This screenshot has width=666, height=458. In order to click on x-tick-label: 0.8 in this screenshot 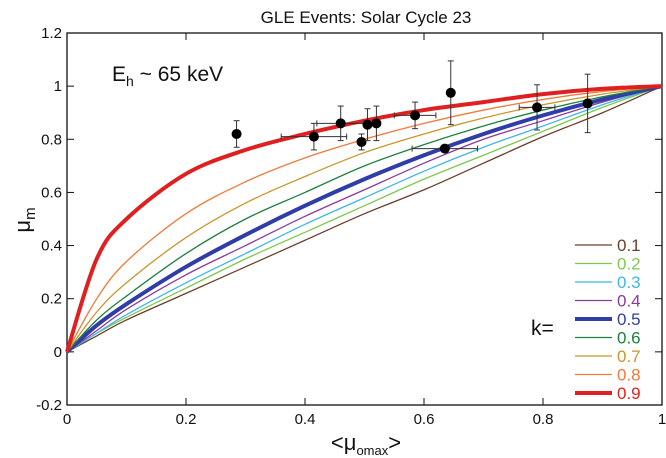, I will do `click(543, 419)`.